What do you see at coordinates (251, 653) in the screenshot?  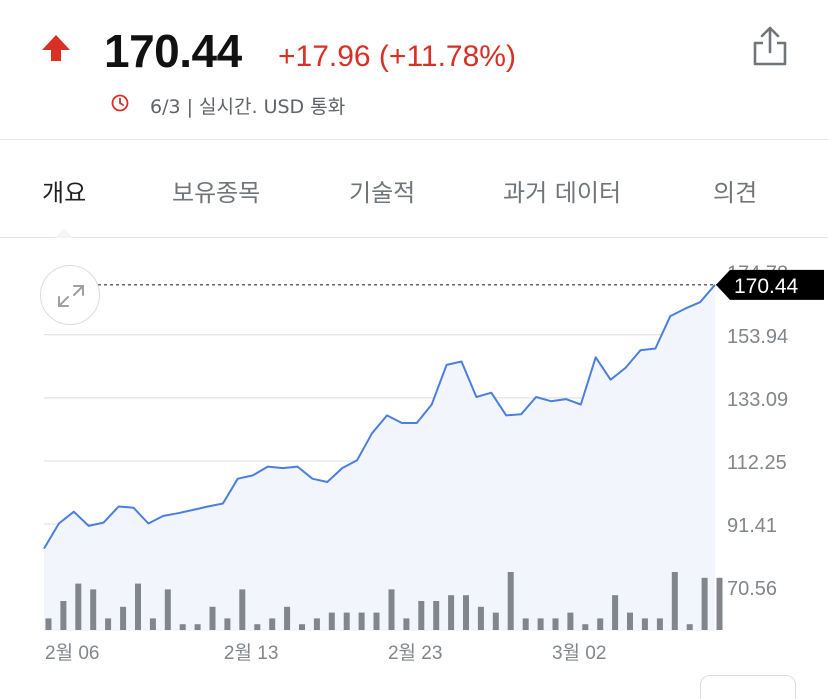 I see `x-tick-label: 2월 13` at bounding box center [251, 653].